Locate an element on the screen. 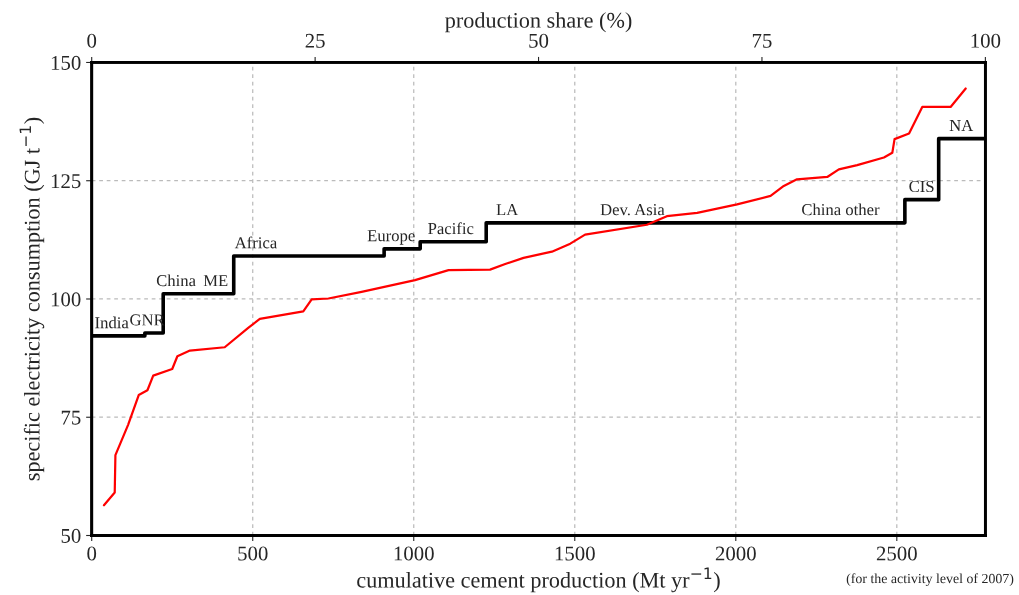 Image resolution: width=1019 pixels, height=595 pixels. y-tick-label: 125 is located at coordinates (66, 181).